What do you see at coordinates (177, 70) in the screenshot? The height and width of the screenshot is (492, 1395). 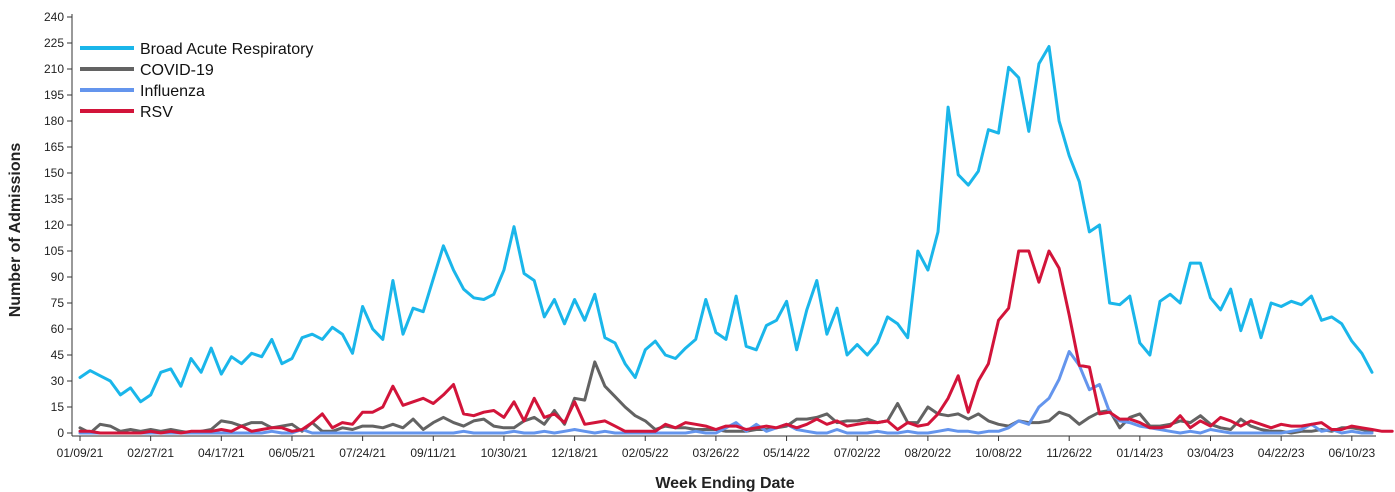 I see `legend-label-covid-19: COVID-19` at bounding box center [177, 70].